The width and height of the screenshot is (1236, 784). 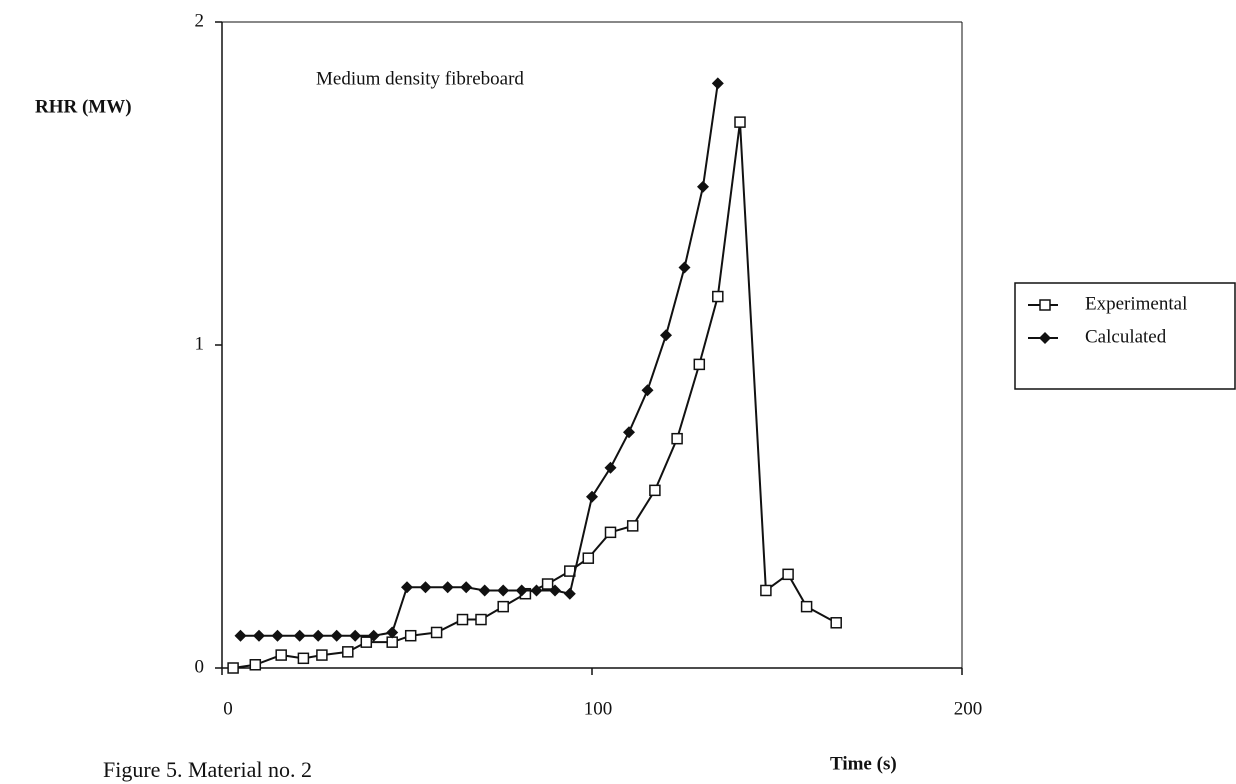 What do you see at coordinates (598, 708) in the screenshot?
I see `x-tick-label: 100` at bounding box center [598, 708].